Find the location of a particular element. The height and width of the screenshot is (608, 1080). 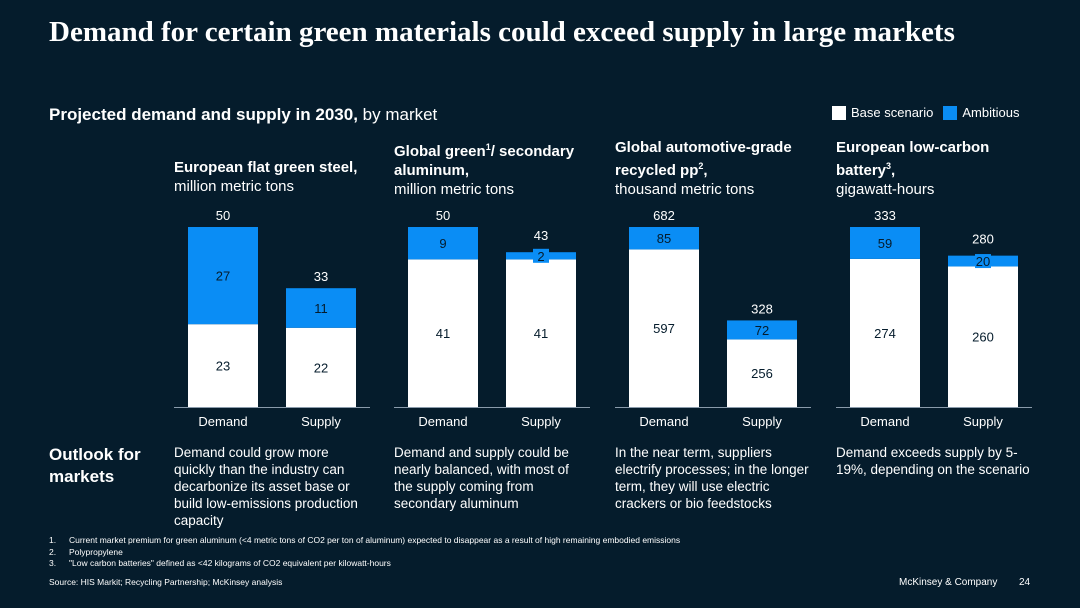

footnote-2: 2. Polypropylene is located at coordinates (364, 553).